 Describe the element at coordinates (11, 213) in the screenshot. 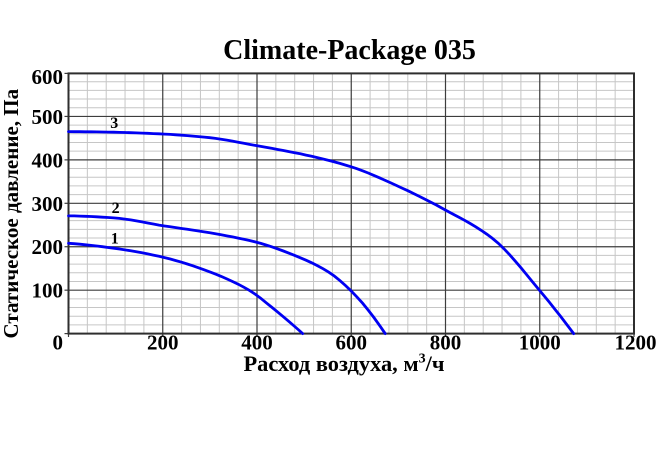

I see `svg-text: Статическое давление, Па` at that location.